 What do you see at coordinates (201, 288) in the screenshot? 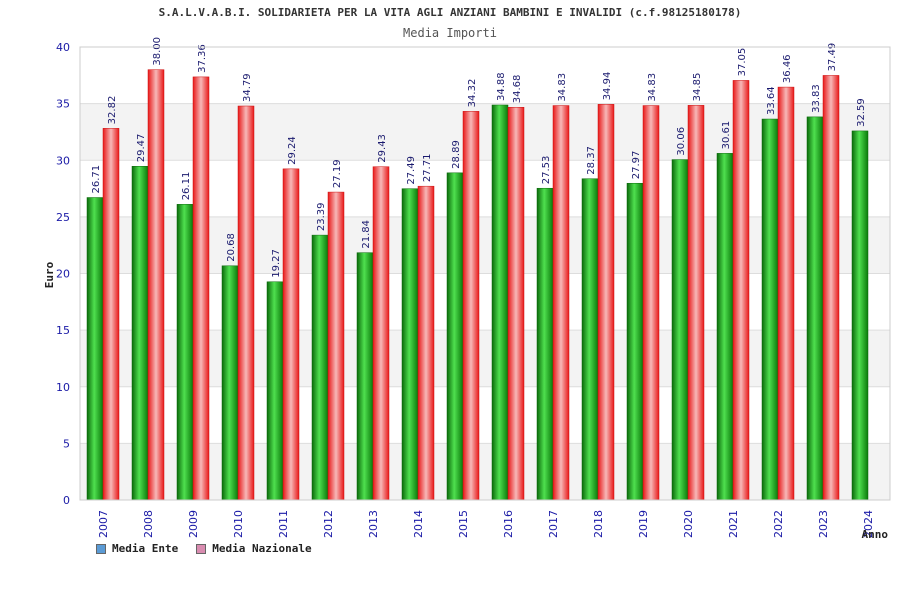
I see `bar-nazionale-2009` at bounding box center [201, 288].